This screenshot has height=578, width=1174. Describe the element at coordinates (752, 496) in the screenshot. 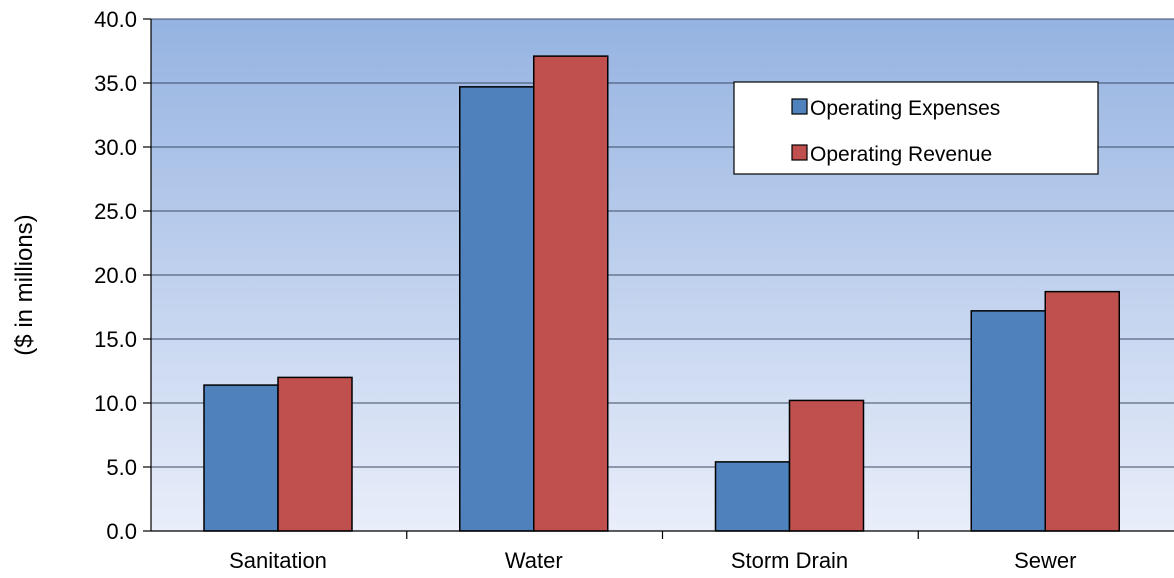

I see `bar-operating-expenses-storm-drain` at that location.